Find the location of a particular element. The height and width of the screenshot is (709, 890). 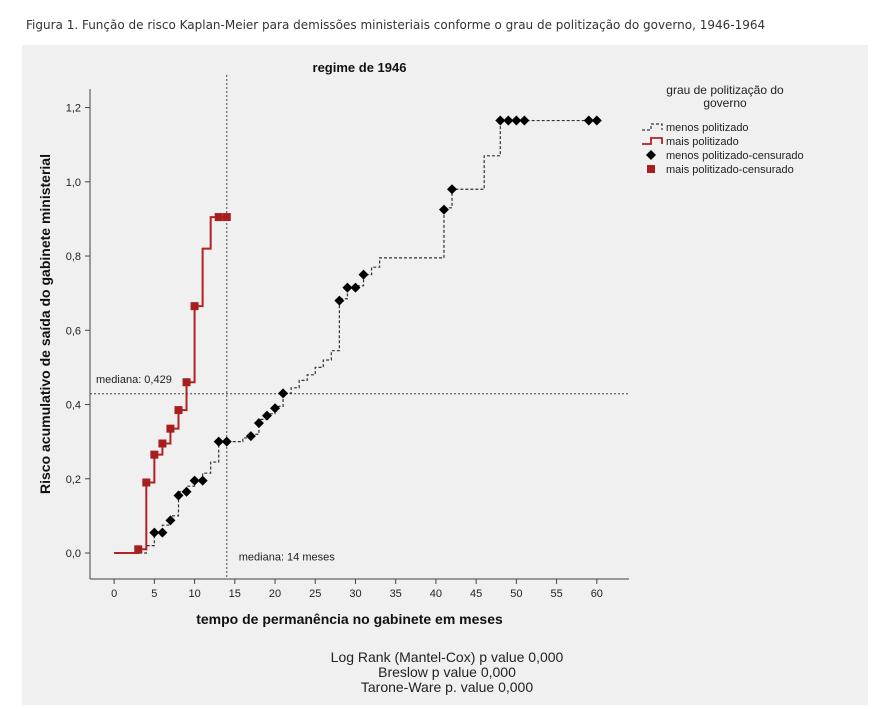

x-tick-label: 50 is located at coordinates (516, 594).